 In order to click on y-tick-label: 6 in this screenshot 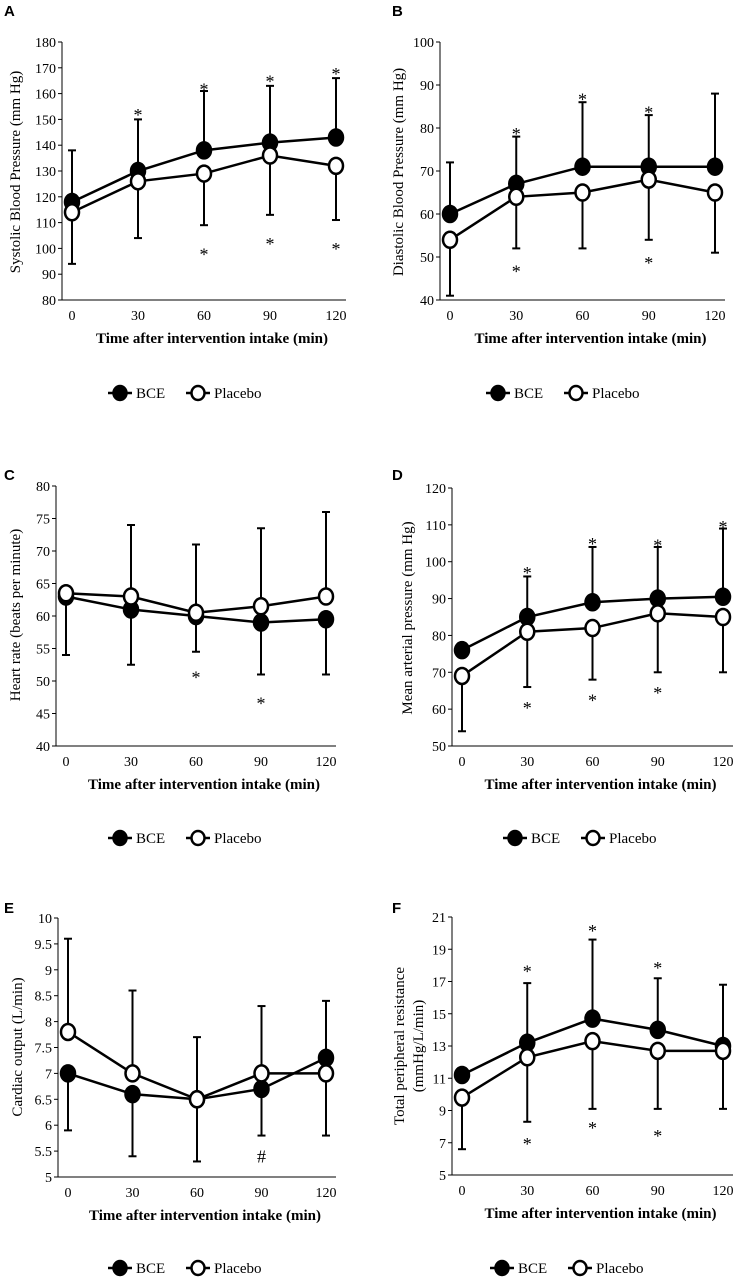, I will do `click(48, 1126)`.